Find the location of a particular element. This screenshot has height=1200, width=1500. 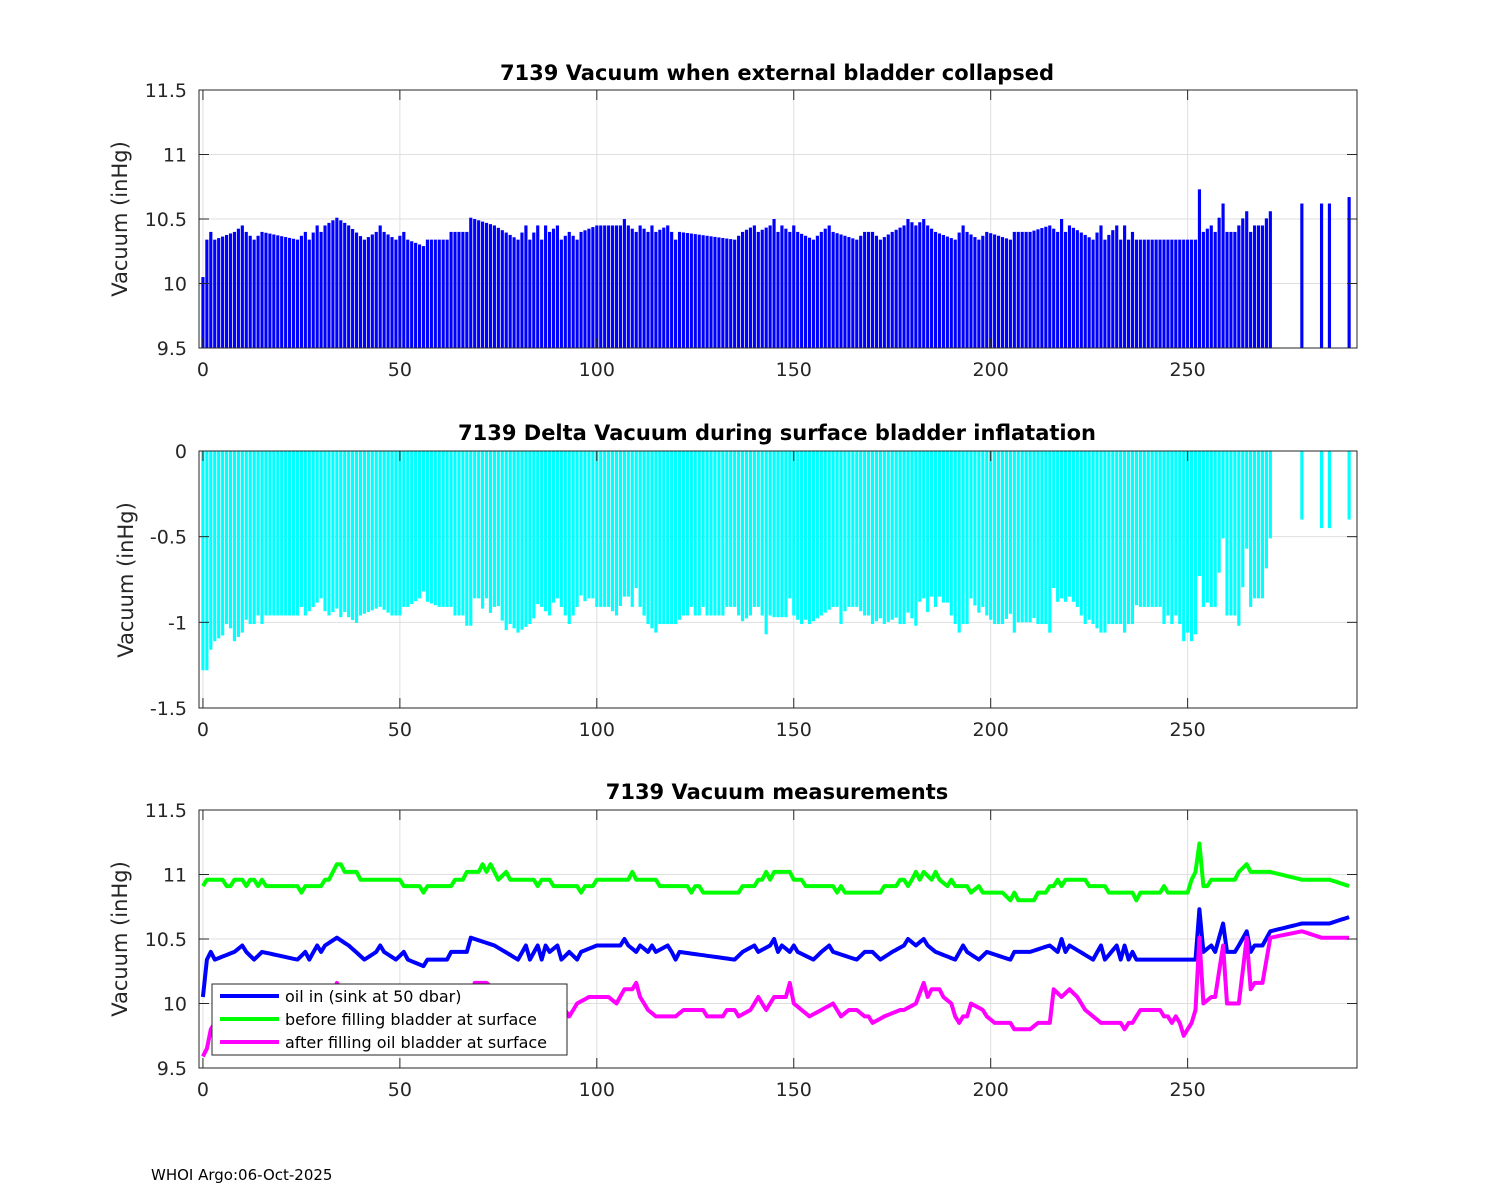

series-line-oil-in is located at coordinates (775, 952).